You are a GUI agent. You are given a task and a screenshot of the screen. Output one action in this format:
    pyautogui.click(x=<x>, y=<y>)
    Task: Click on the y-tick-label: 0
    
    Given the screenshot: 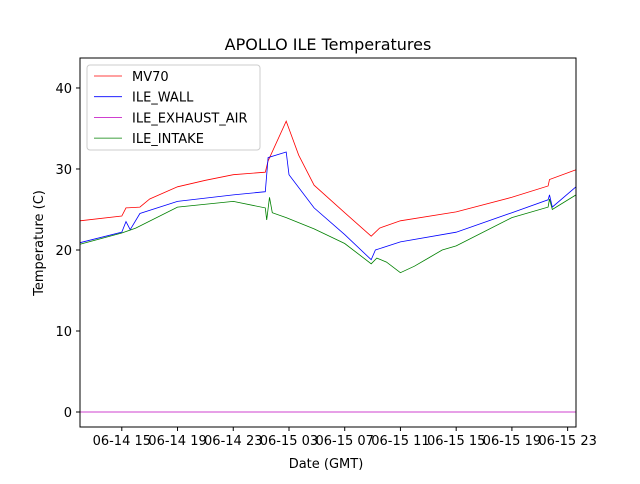 What is the action you would take?
    pyautogui.click(x=68, y=413)
    